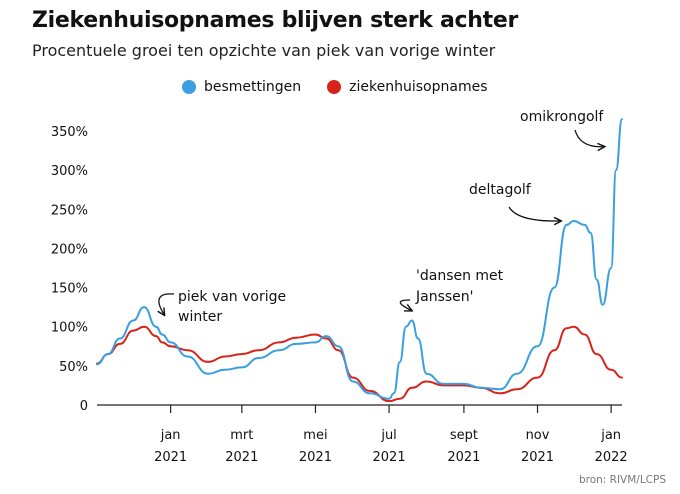 The height and width of the screenshot is (494, 680). I want to click on y-tick-label: 200%, so click(69, 249).